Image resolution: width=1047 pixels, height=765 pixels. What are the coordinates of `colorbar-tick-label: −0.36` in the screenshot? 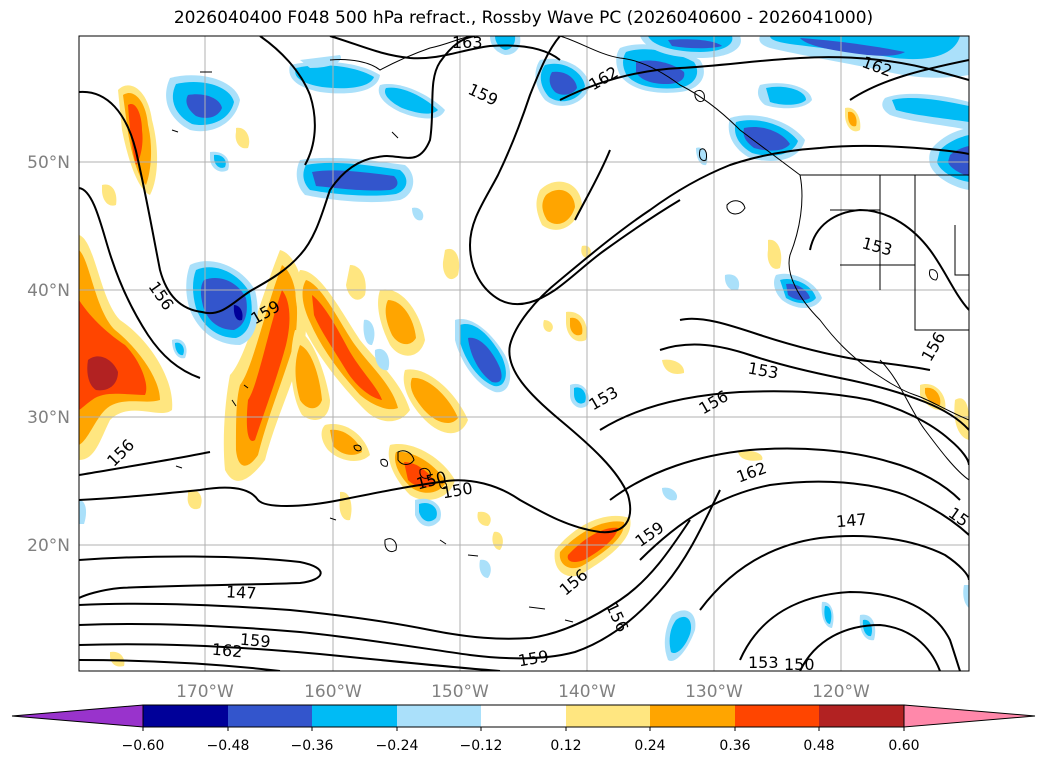 It's located at (312, 746).